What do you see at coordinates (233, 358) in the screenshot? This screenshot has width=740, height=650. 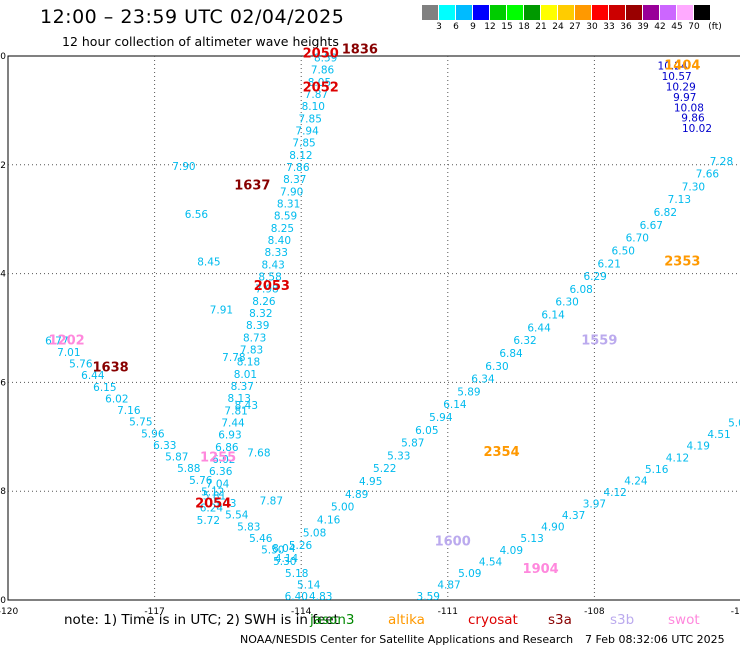 I see `wave-height-value: 7.78` at bounding box center [233, 358].